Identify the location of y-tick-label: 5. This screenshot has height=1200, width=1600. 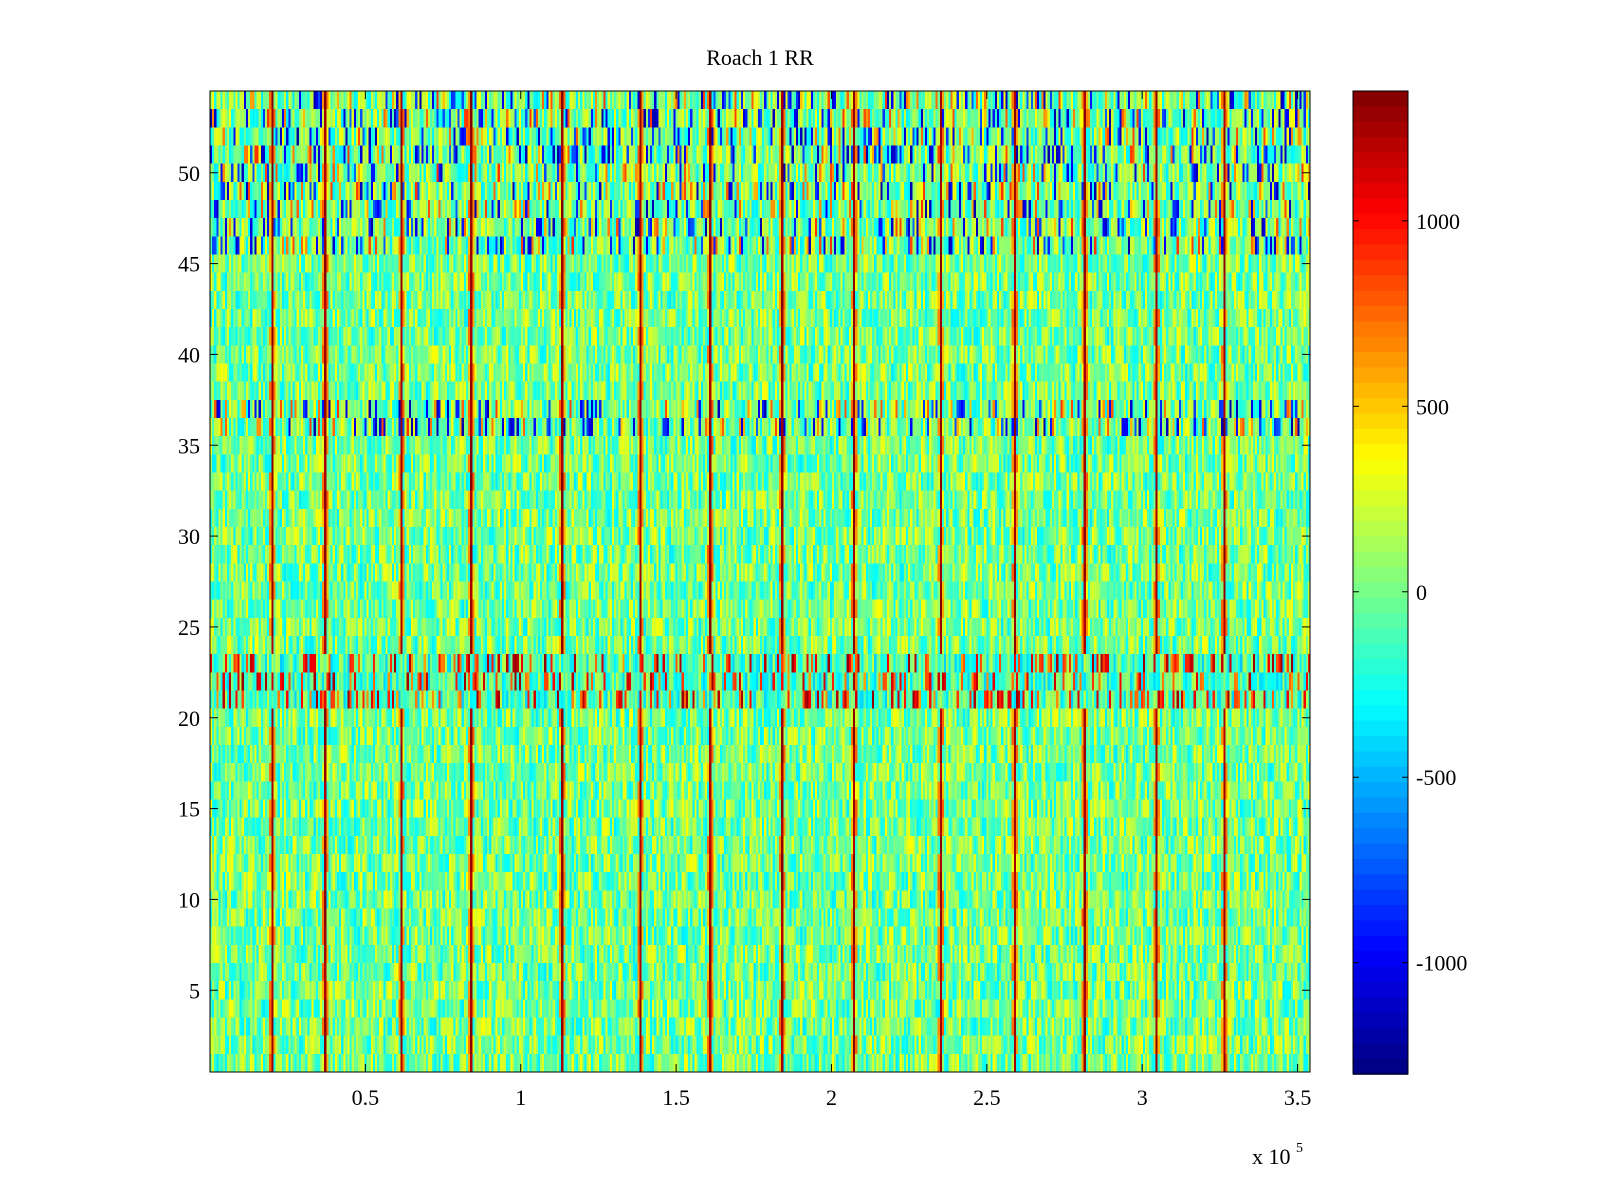
(194, 990).